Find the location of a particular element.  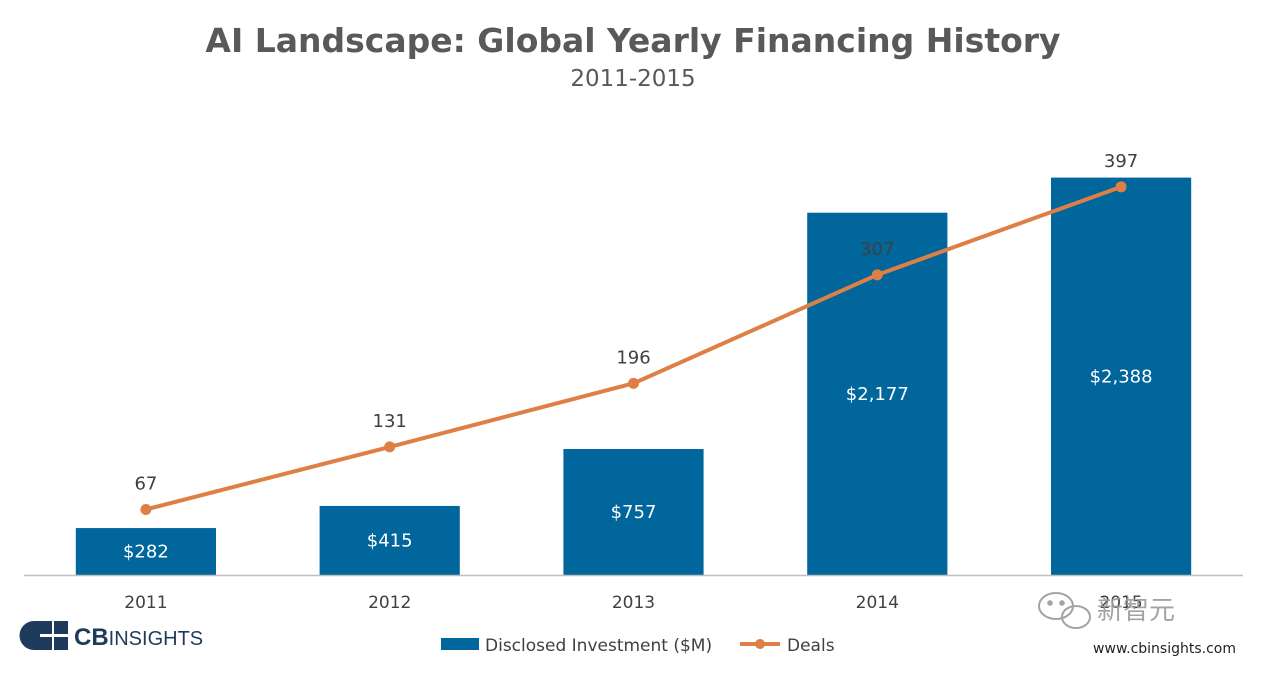

bar-label-2015: $2,388 is located at coordinates (1121, 376).